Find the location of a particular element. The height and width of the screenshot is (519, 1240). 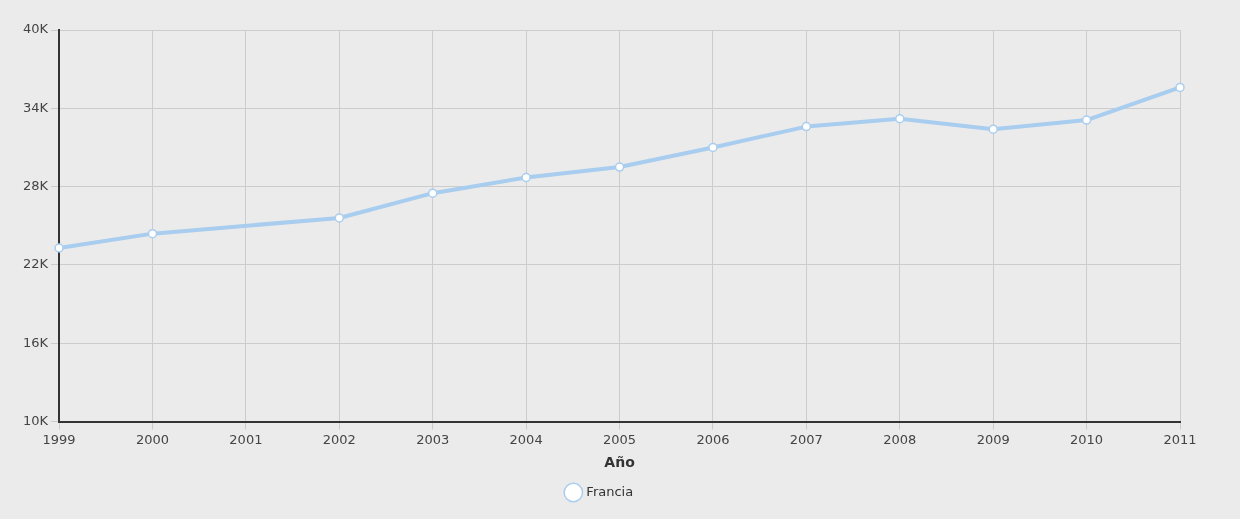

x-axis-title: Año is located at coordinates (620, 462).